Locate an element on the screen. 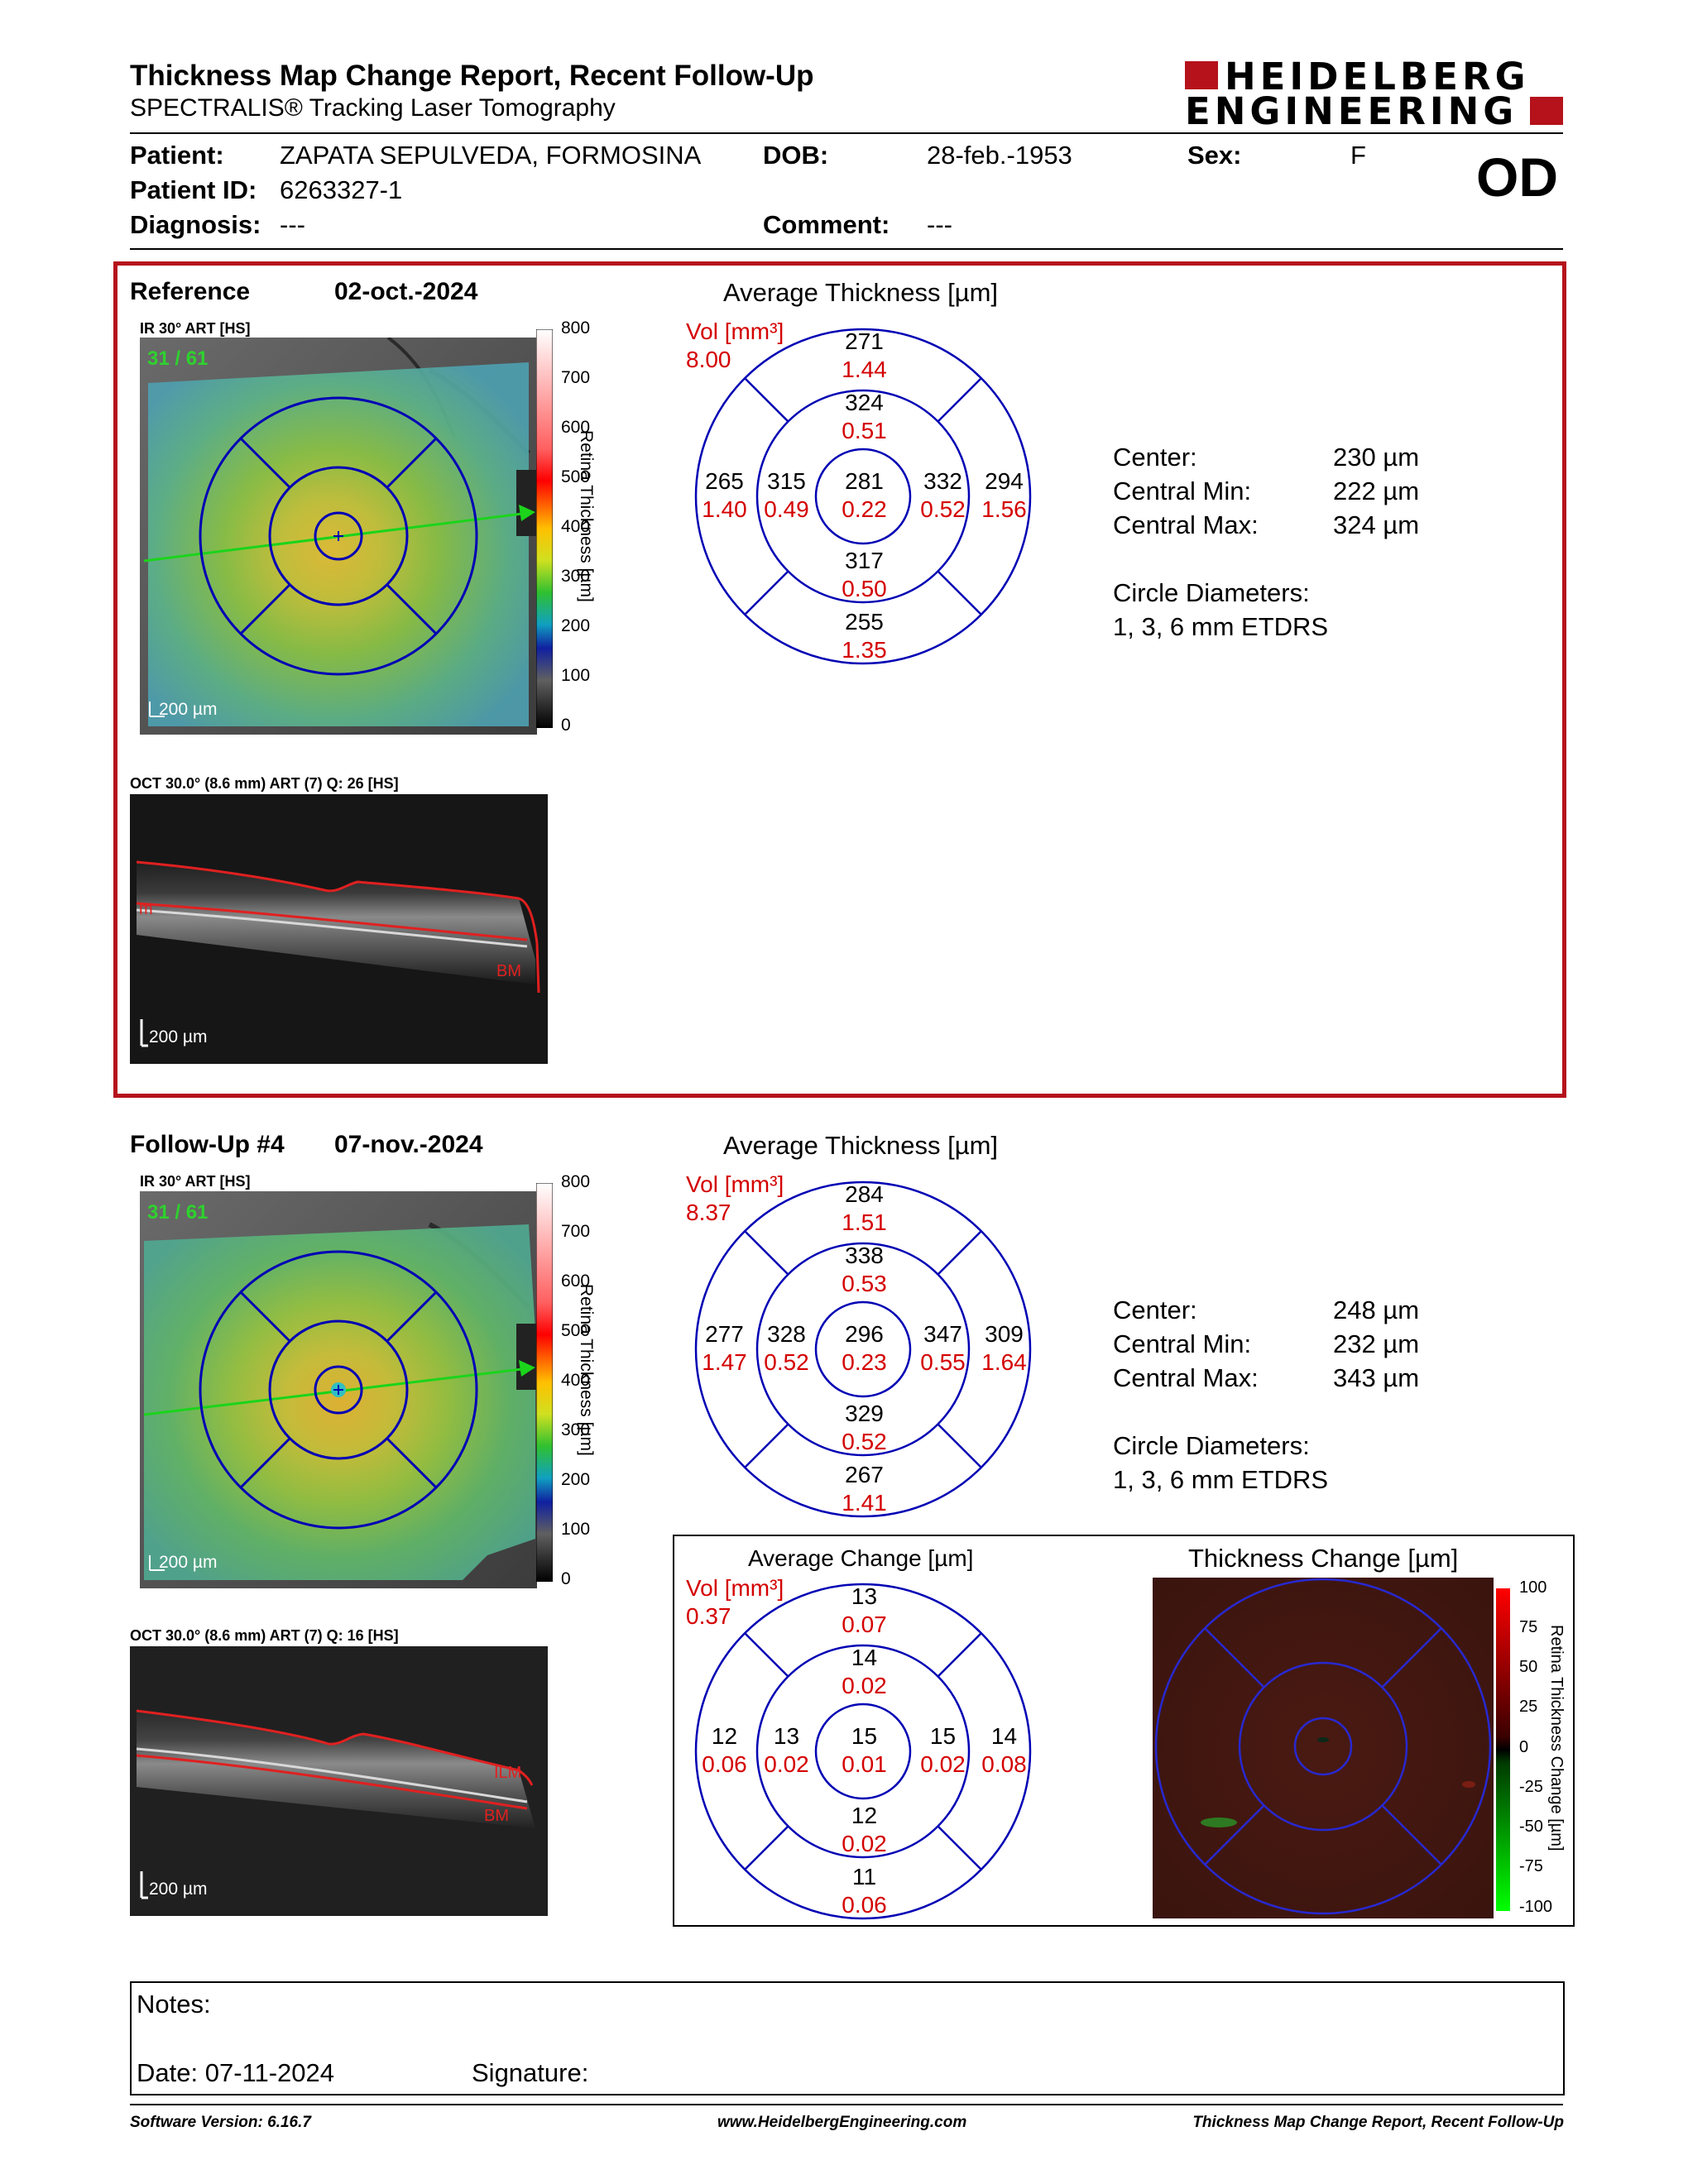 Image resolution: width=1688 pixels, height=2184 pixels. colorbar-tick: 25 is located at coordinates (1528, 1707).